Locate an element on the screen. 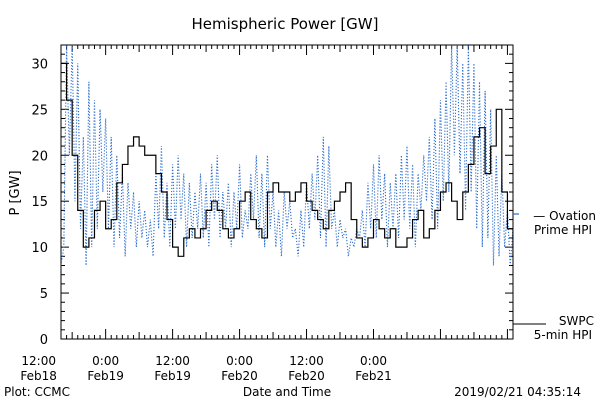  x-tick-label-date: Feb21 is located at coordinates (373, 376).